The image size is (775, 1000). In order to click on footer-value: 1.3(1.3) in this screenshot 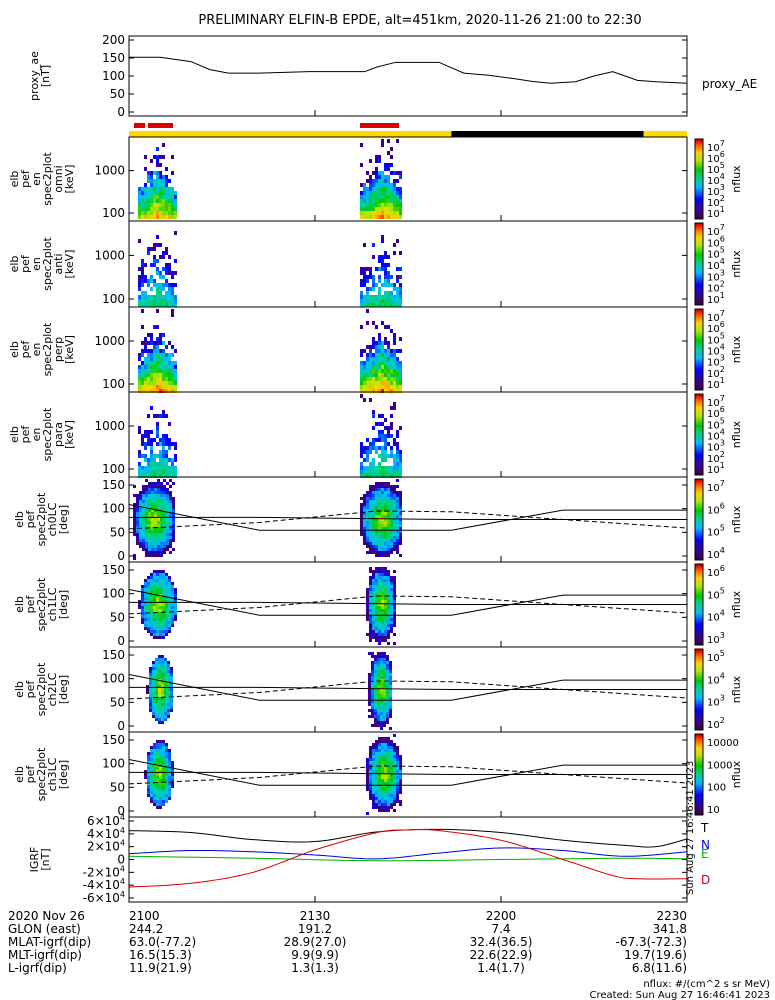, I will do `click(315, 968)`.